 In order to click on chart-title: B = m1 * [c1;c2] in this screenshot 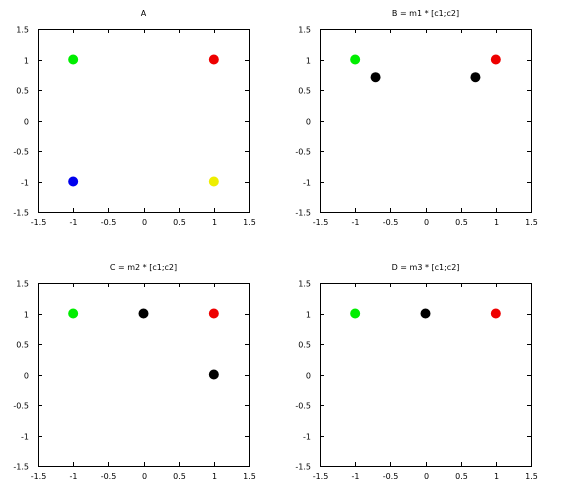, I will do `click(425, 13)`.